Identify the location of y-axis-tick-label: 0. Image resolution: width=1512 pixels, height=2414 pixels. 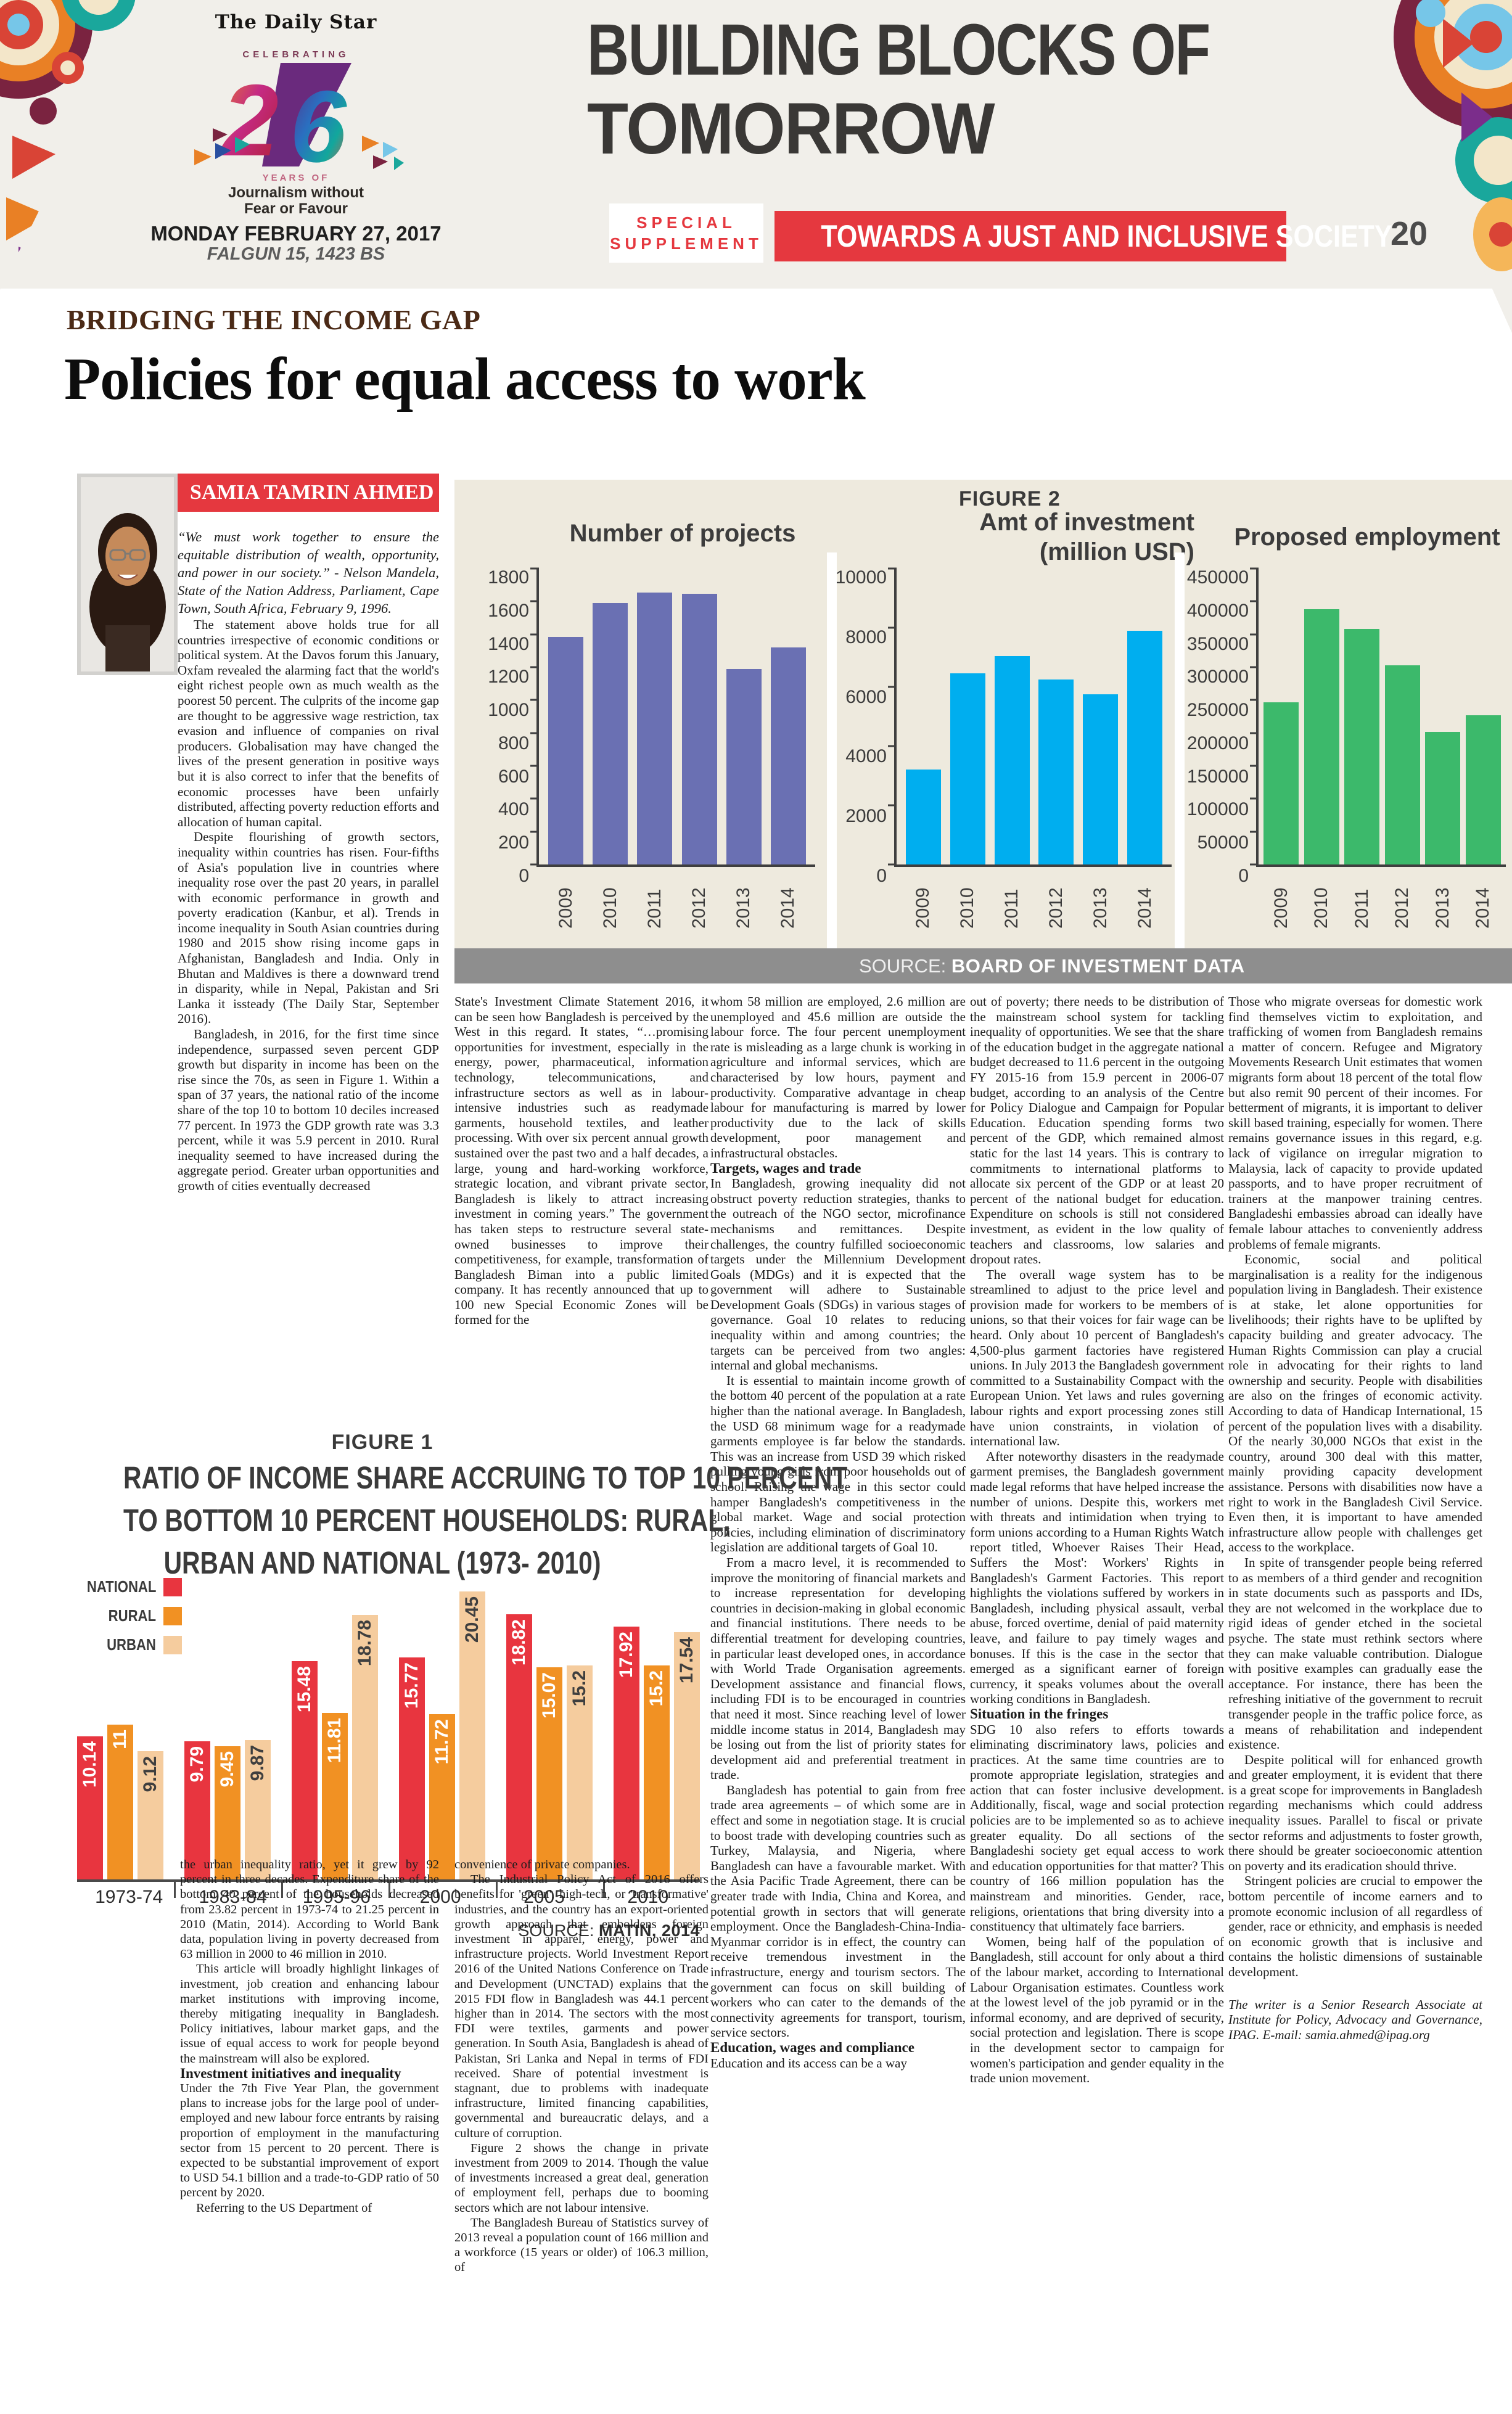
(524, 876).